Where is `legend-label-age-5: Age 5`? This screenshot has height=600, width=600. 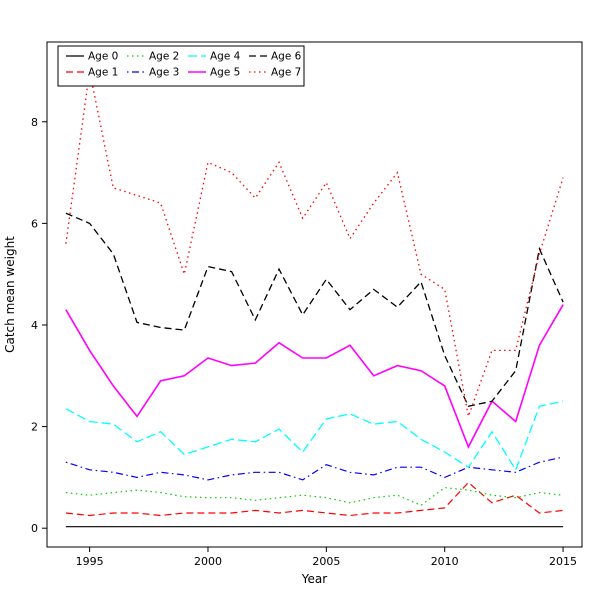
legend-label-age-5: Age 5 is located at coordinates (225, 73).